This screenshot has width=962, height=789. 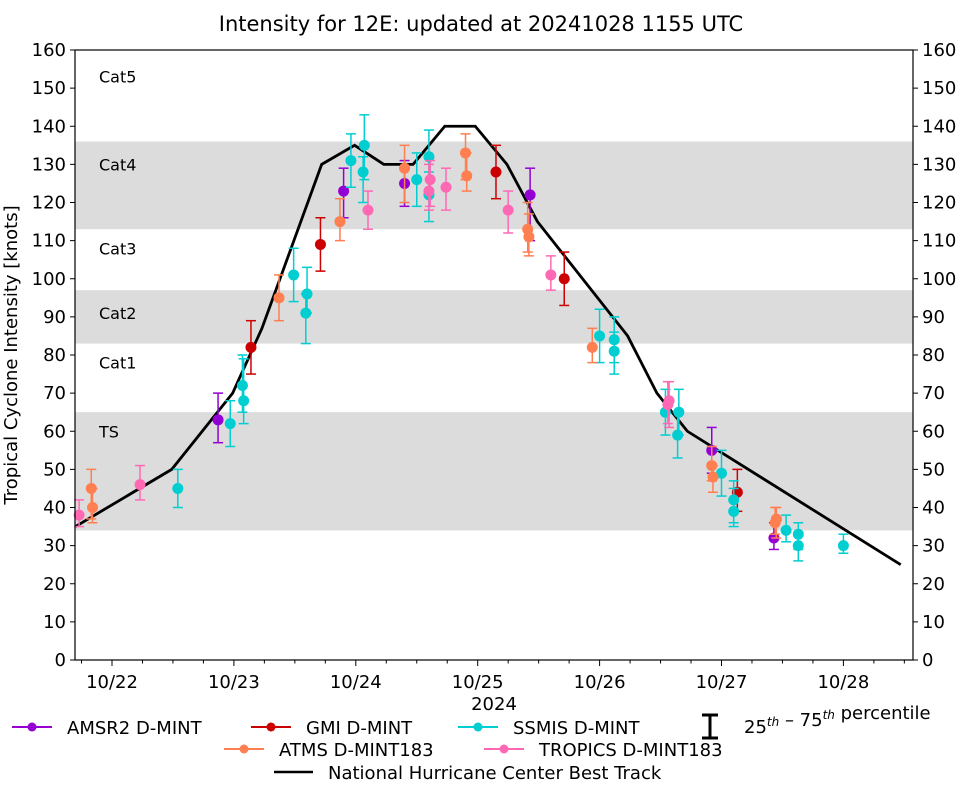 What do you see at coordinates (54, 584) in the screenshot?
I see `y-tick-label-left: 20` at bounding box center [54, 584].